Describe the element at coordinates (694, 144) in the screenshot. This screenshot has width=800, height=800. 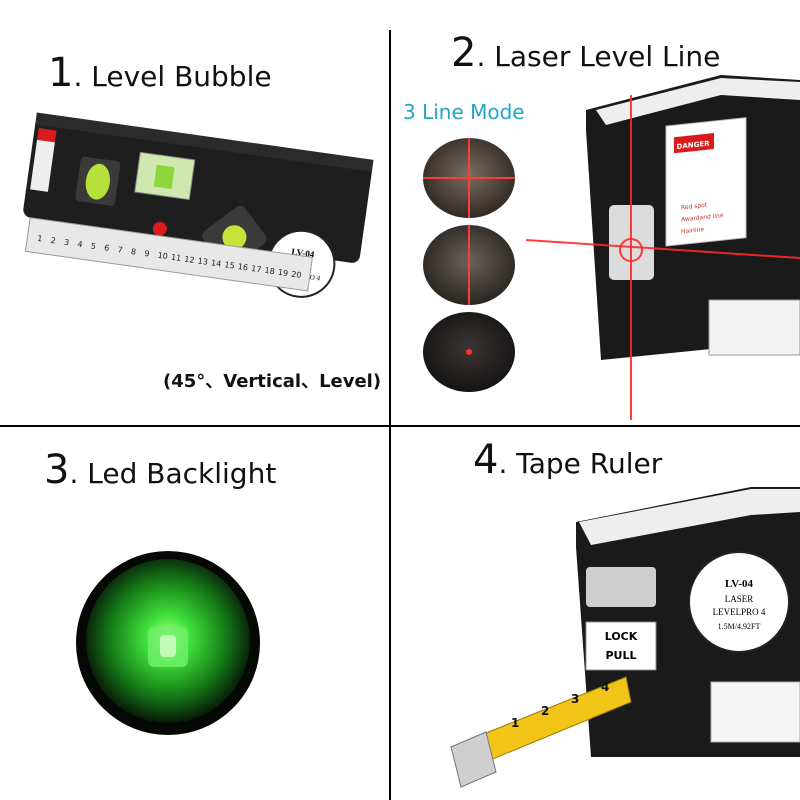
I see `laser-warning-text: DANGER` at that location.